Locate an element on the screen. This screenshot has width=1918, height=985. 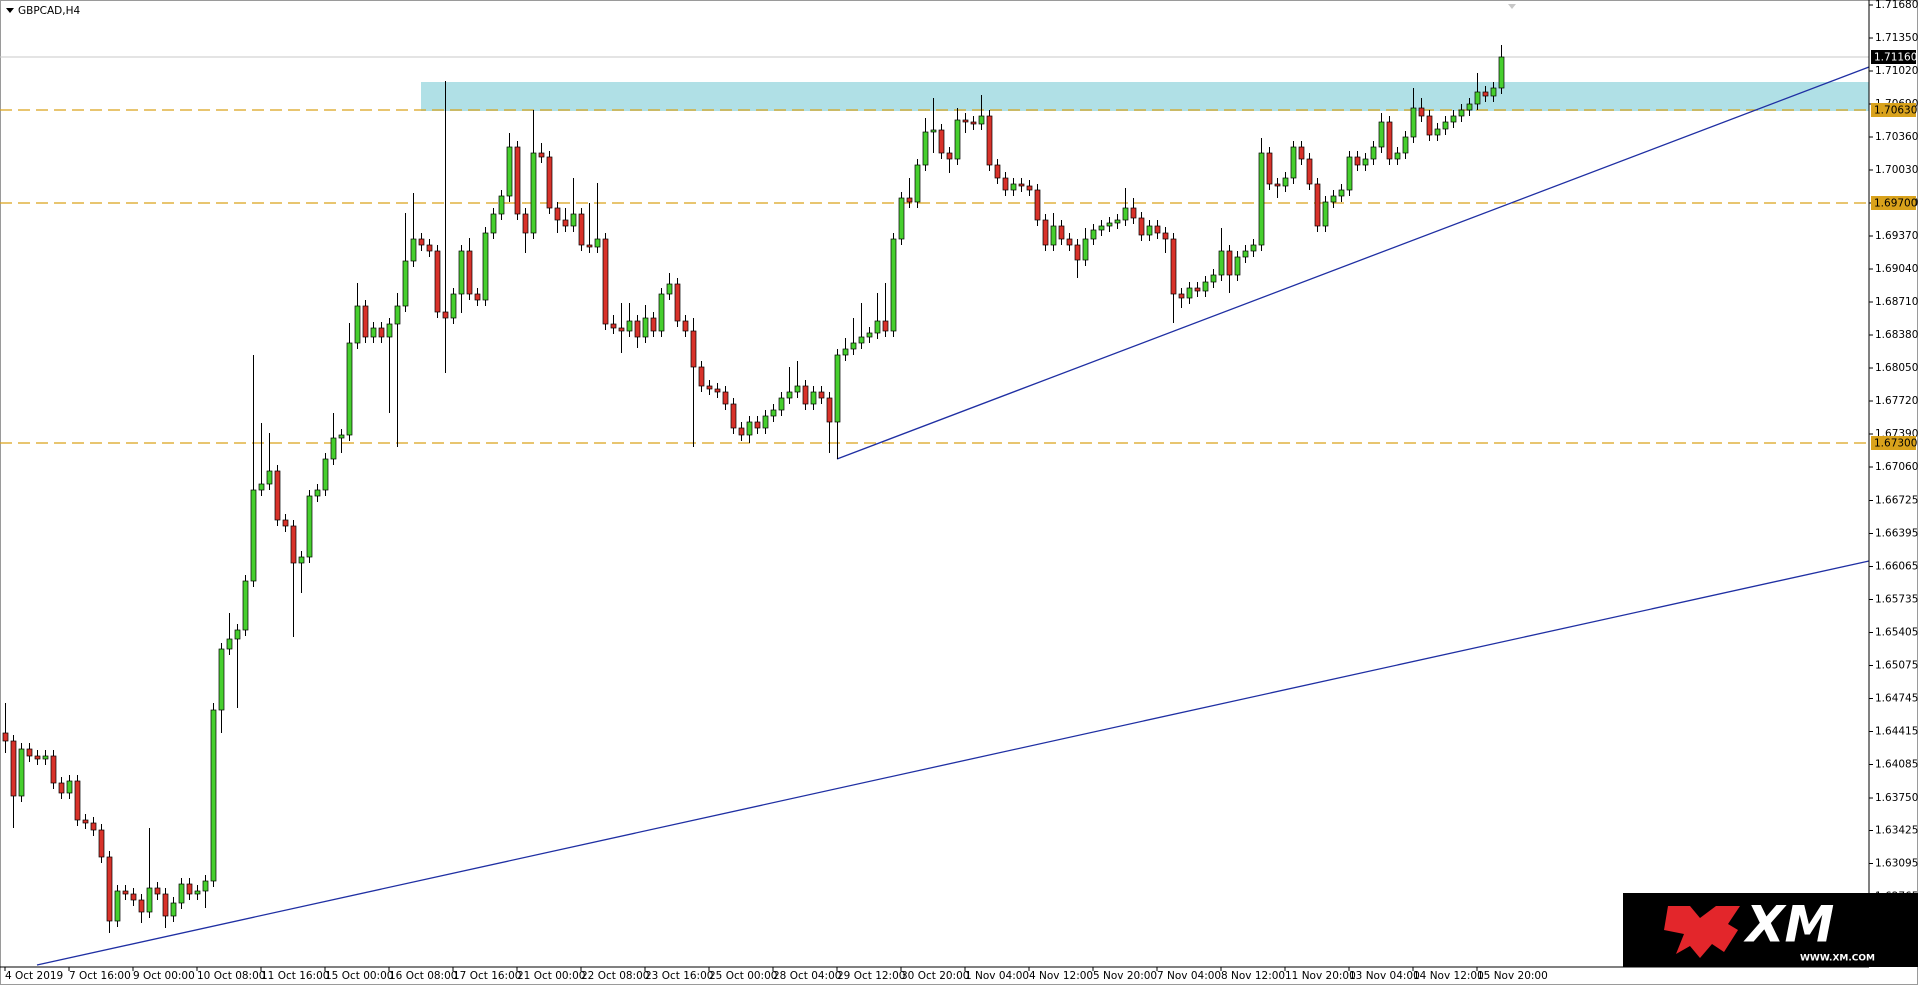
y-tick-label: 1.62765 is located at coordinates (1896, 897).